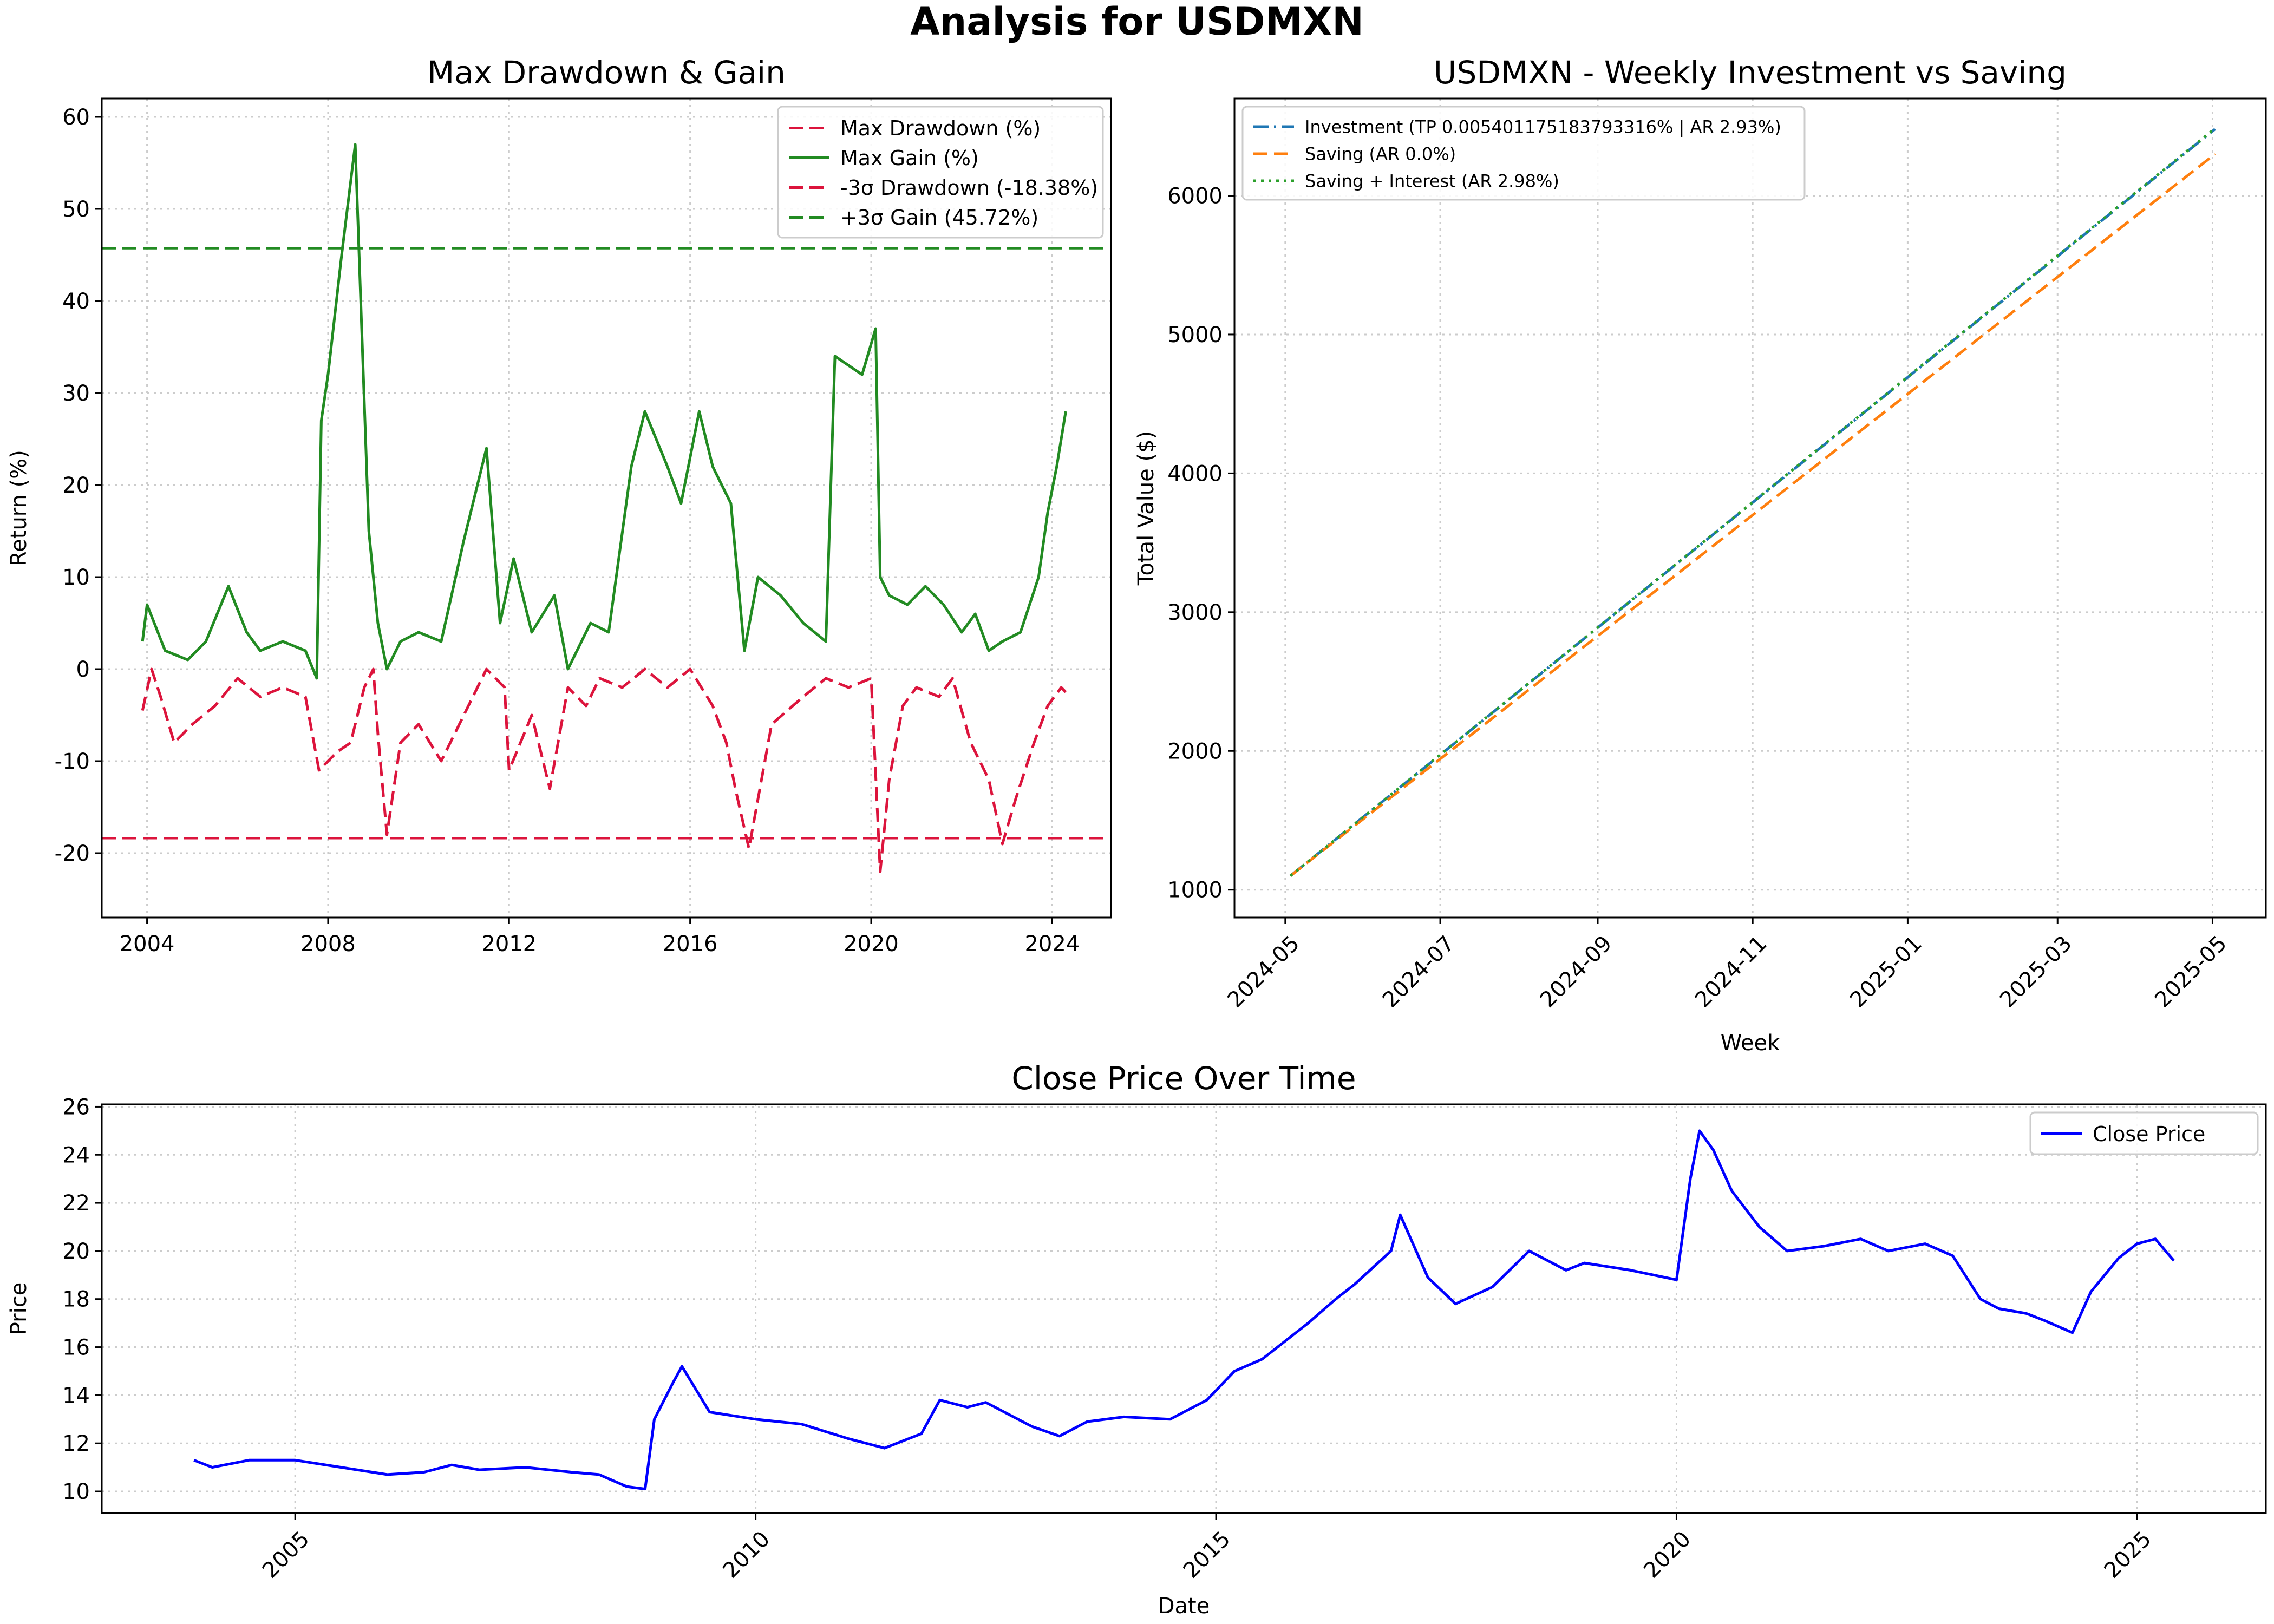 This screenshot has height=1624, width=2274. I want to click on y-tick-label: 26, so click(76, 1107).